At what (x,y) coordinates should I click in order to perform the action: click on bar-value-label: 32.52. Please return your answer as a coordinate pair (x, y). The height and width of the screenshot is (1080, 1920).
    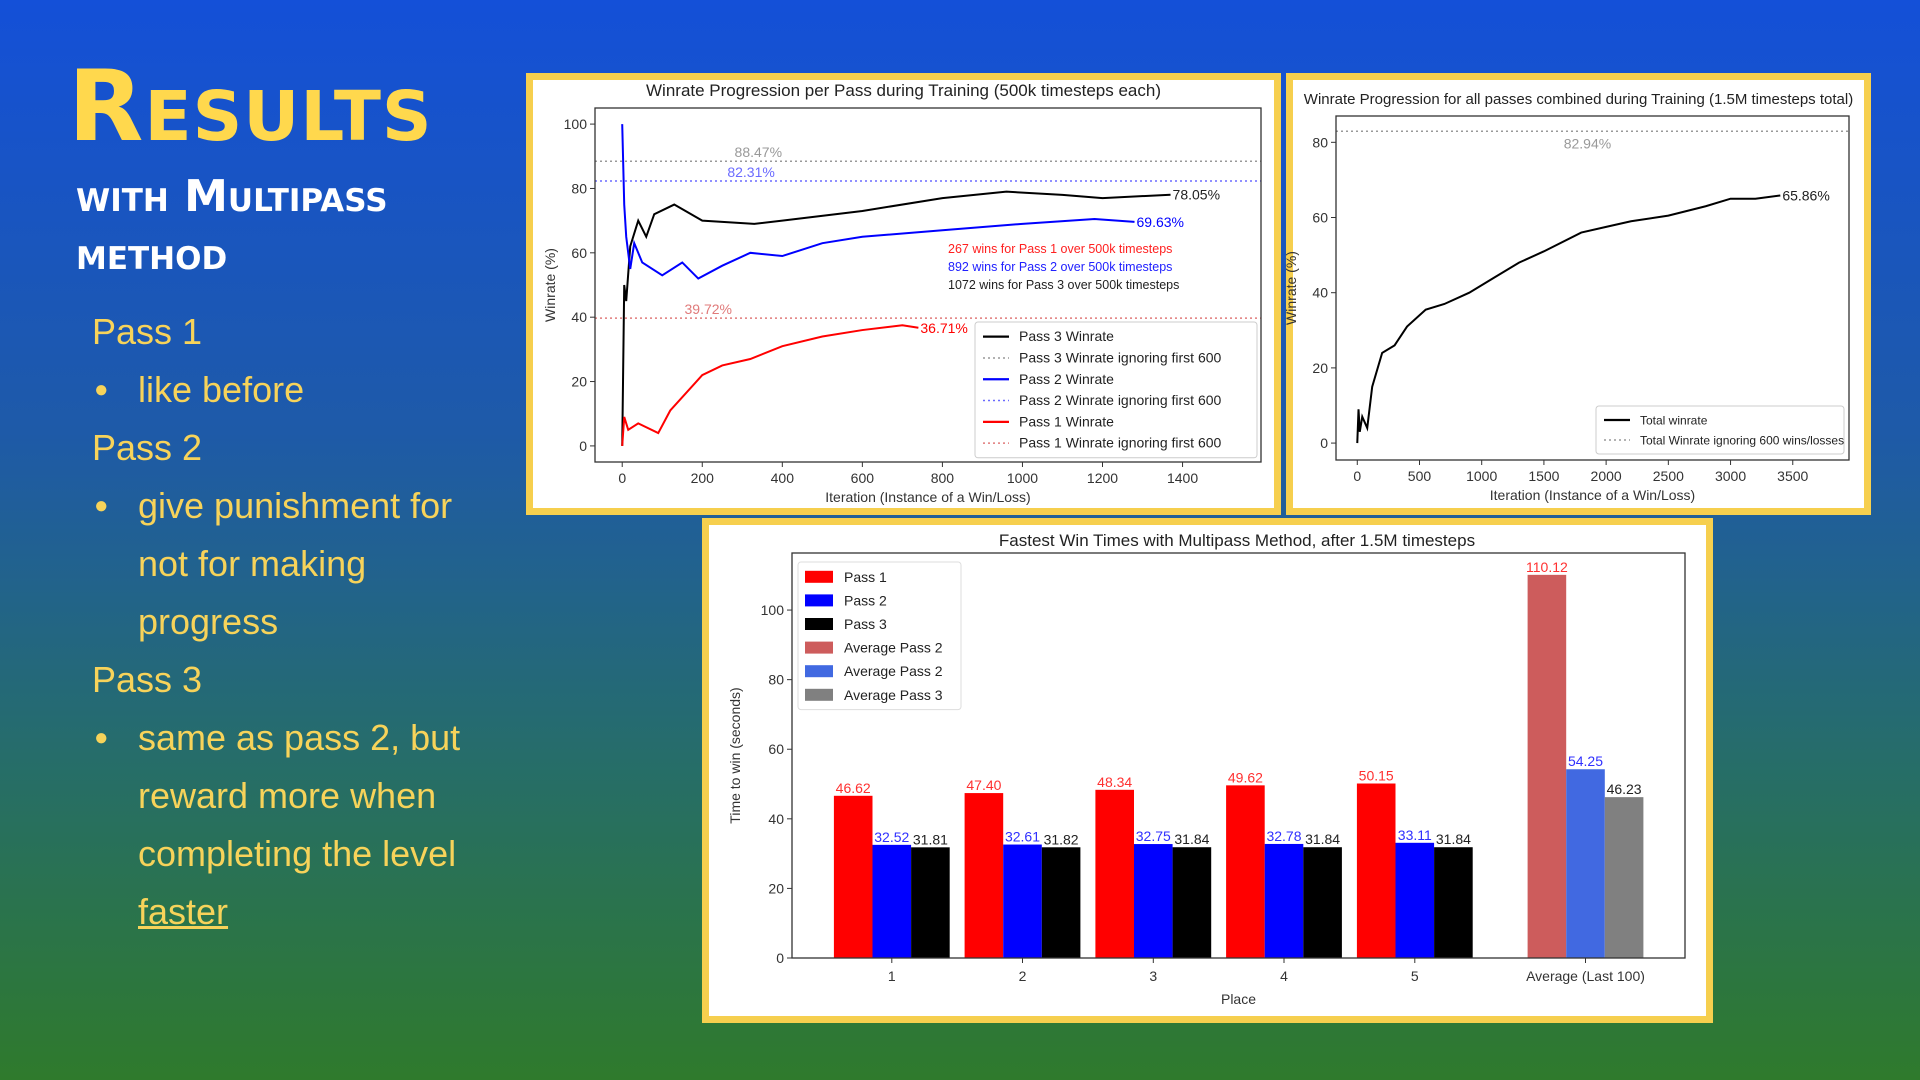
    Looking at the image, I should click on (891, 837).